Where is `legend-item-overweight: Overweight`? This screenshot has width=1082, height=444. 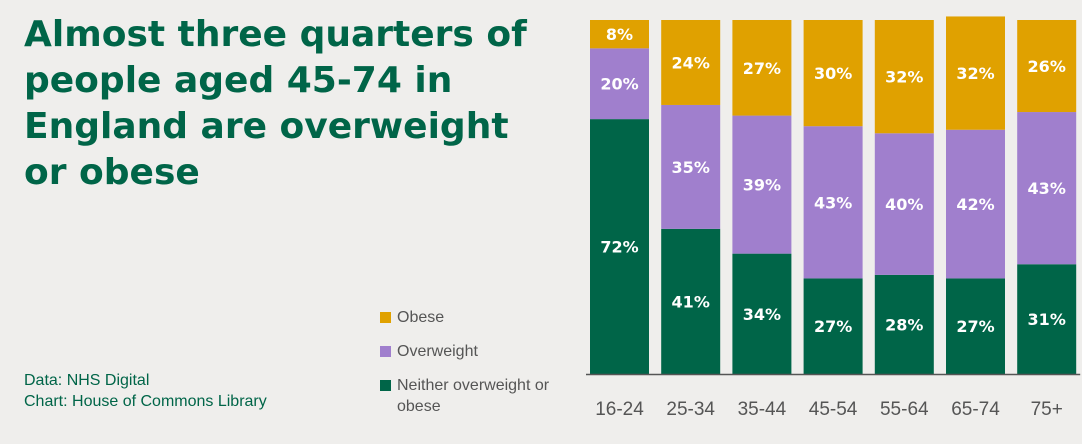 legend-item-overweight: Overweight is located at coordinates (478, 351).